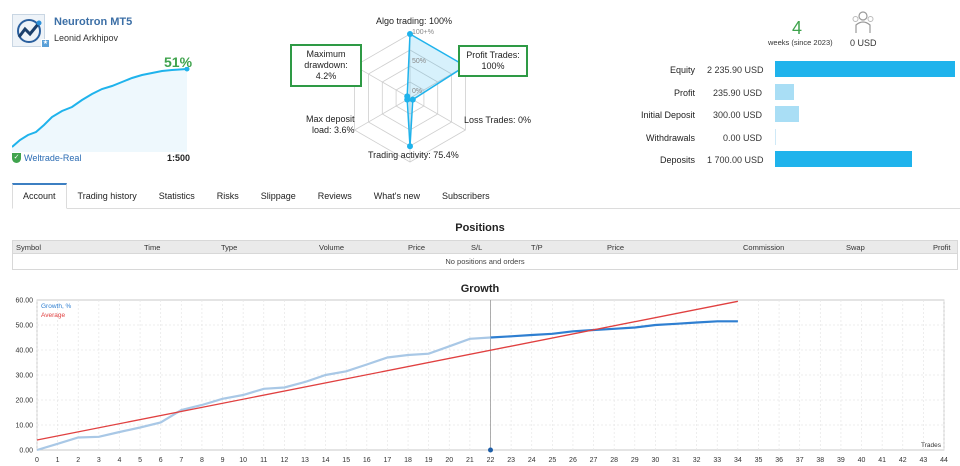  Describe the element at coordinates (677, 160) in the screenshot. I see `balance-label: Deposits` at that location.